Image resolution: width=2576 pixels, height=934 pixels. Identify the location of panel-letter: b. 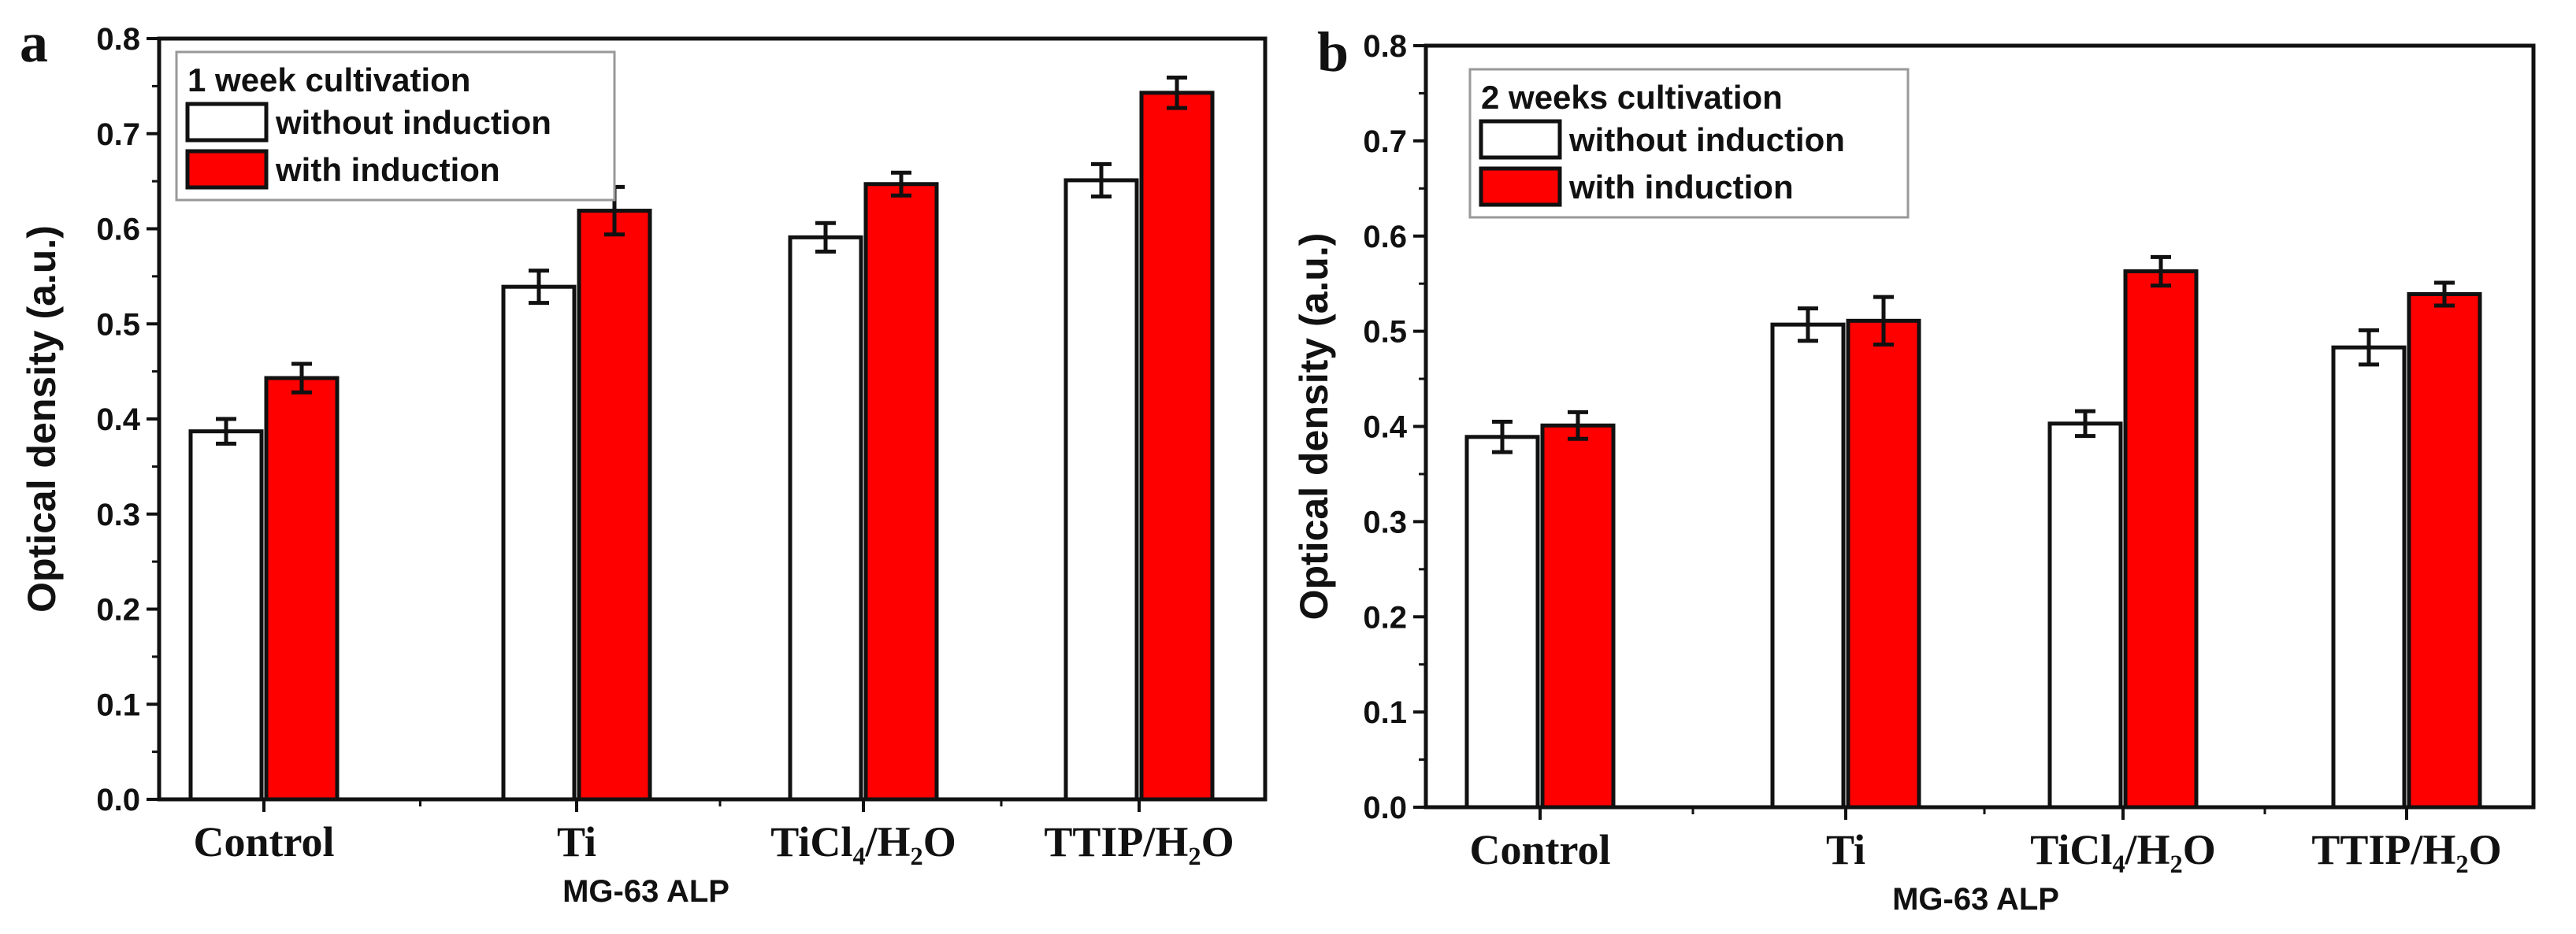
(1333, 51).